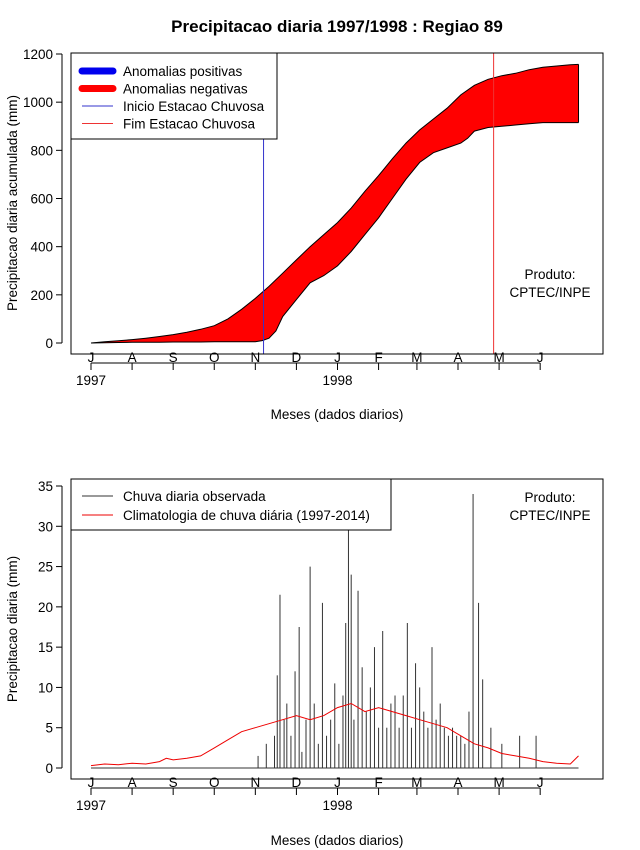 Image resolution: width=640 pixels, height=850 pixels. I want to click on legend-label: Inicio Estacao Chuvosa, so click(194, 106).